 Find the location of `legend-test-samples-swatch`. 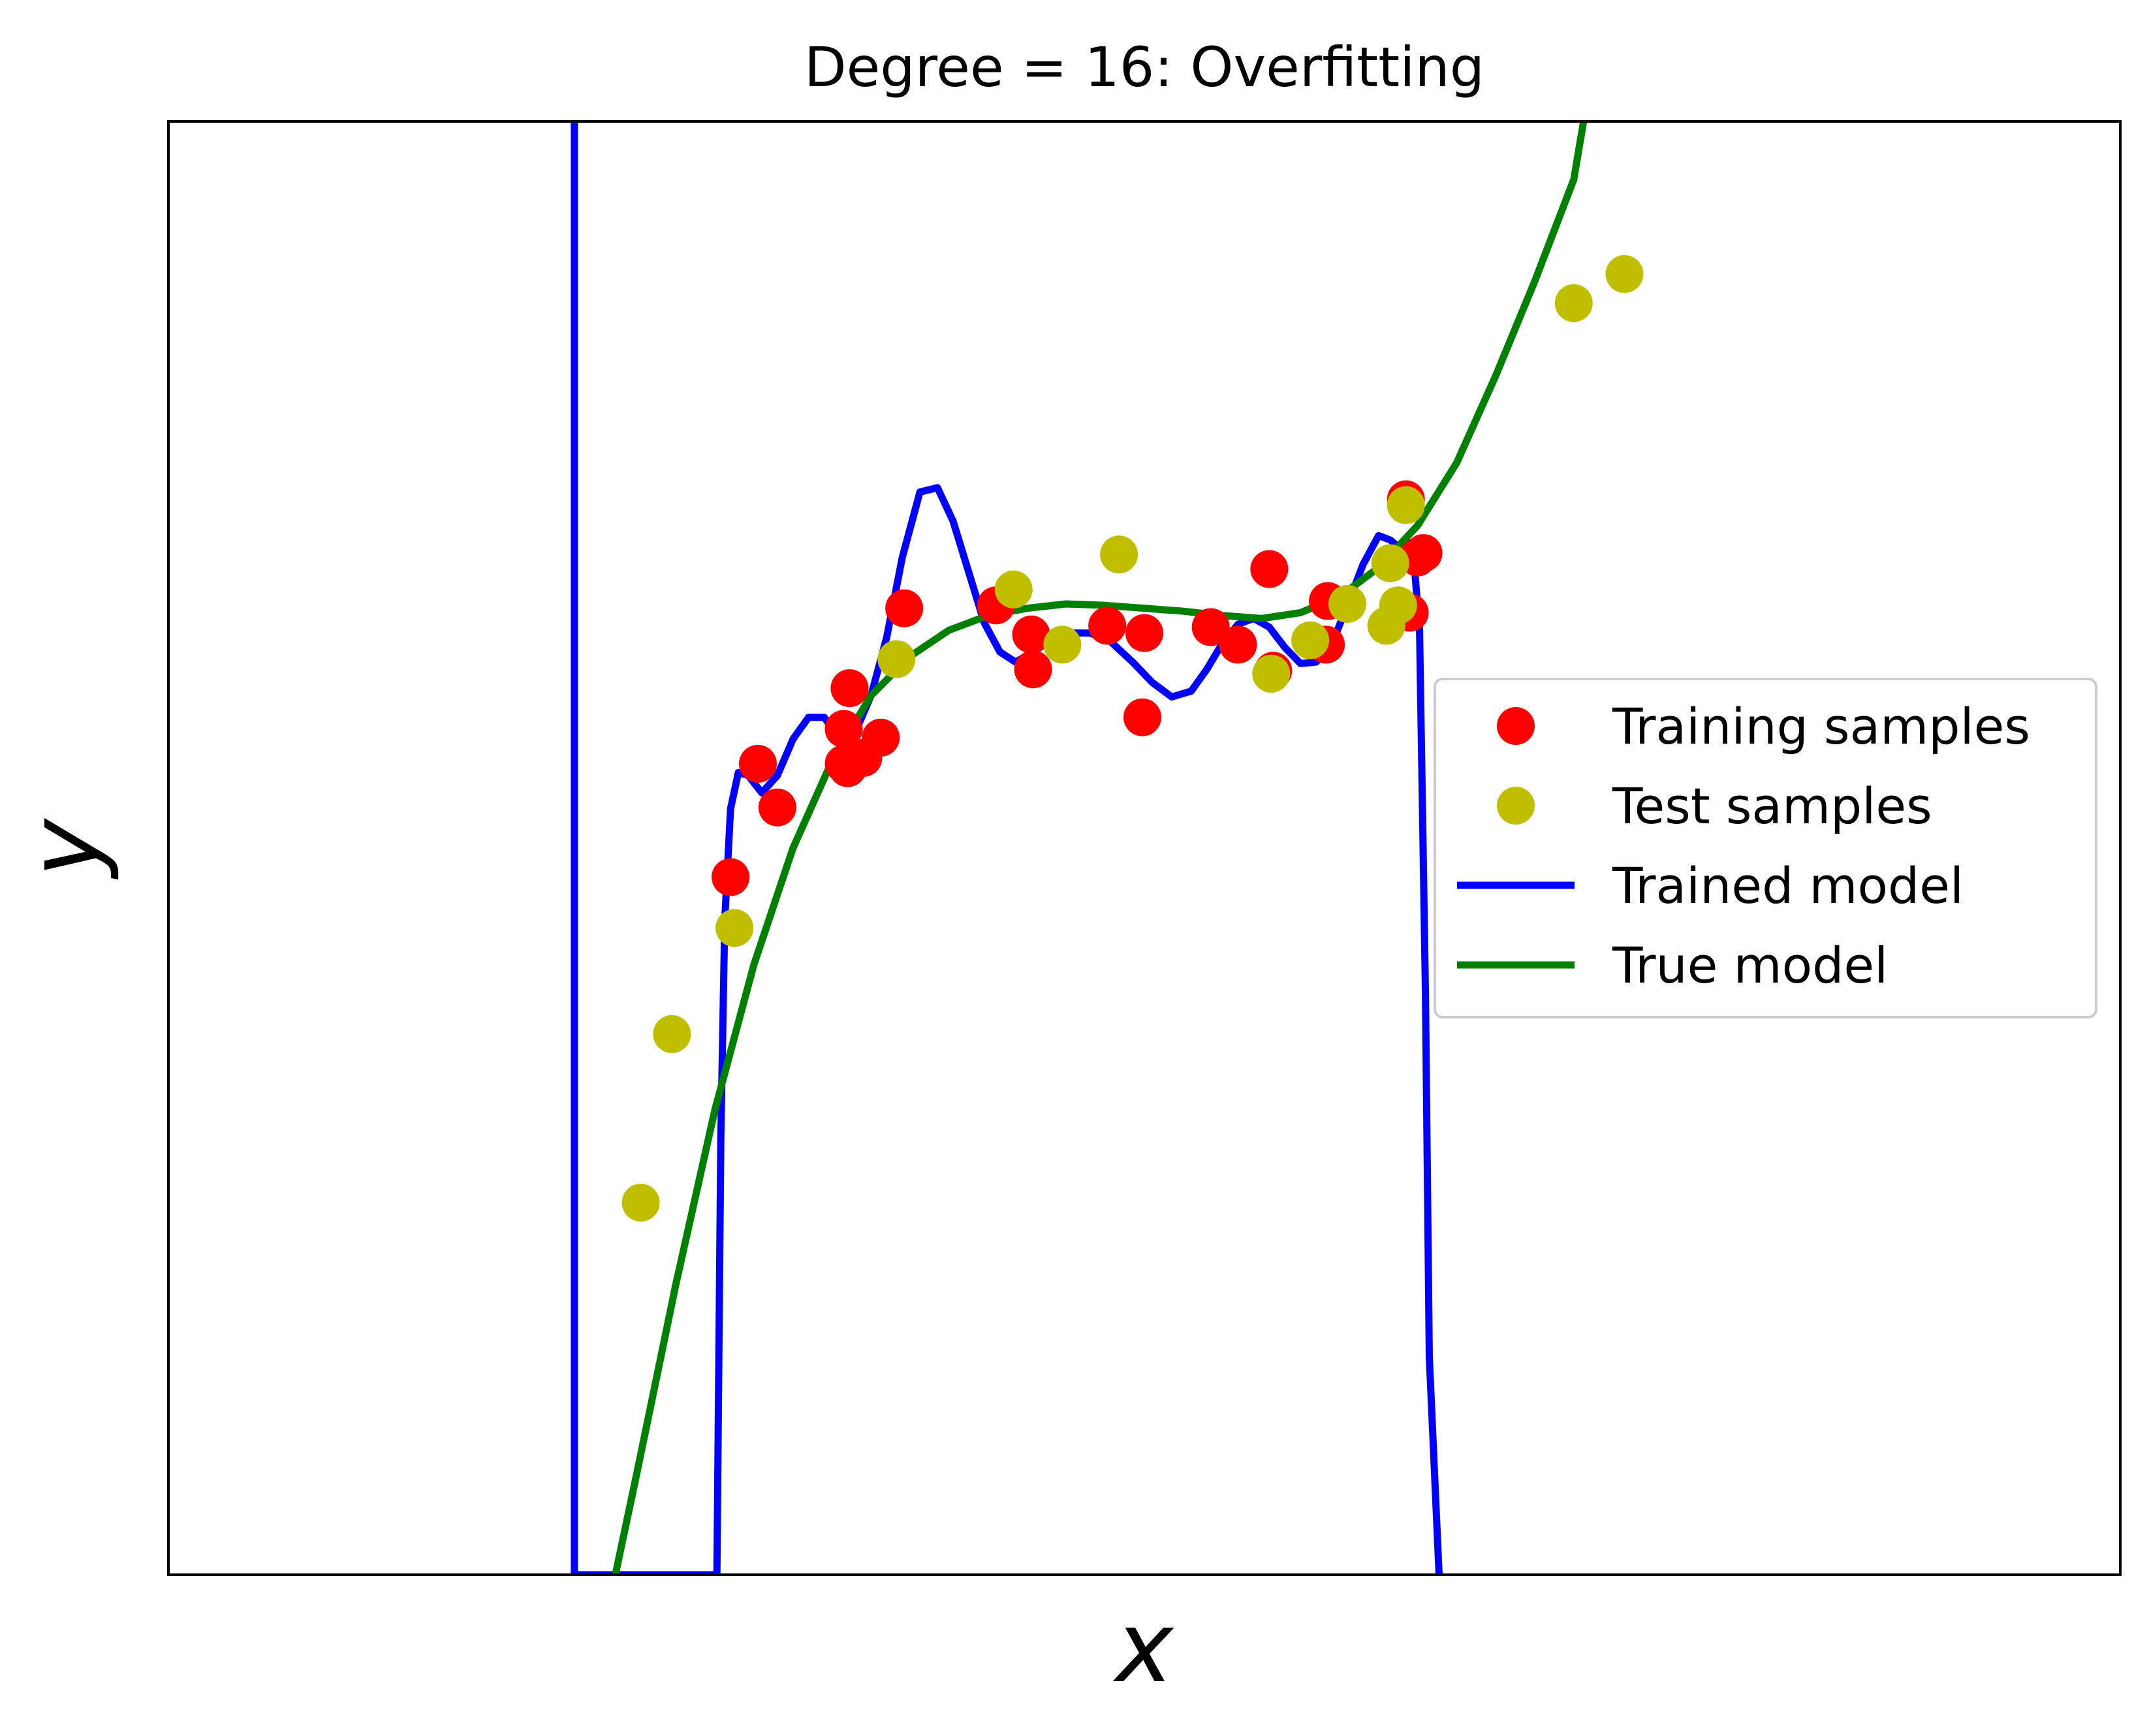

legend-test-samples-swatch is located at coordinates (1516, 806).